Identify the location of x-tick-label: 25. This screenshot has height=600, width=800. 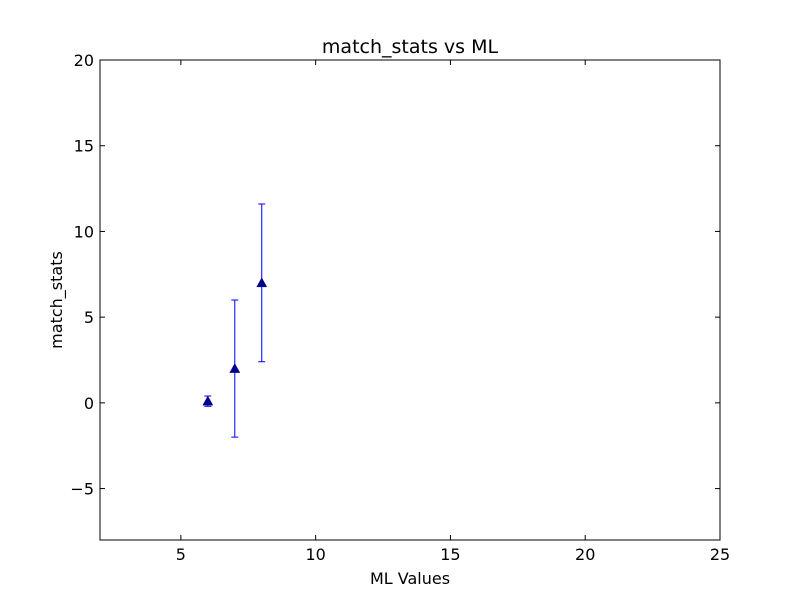
(720, 554).